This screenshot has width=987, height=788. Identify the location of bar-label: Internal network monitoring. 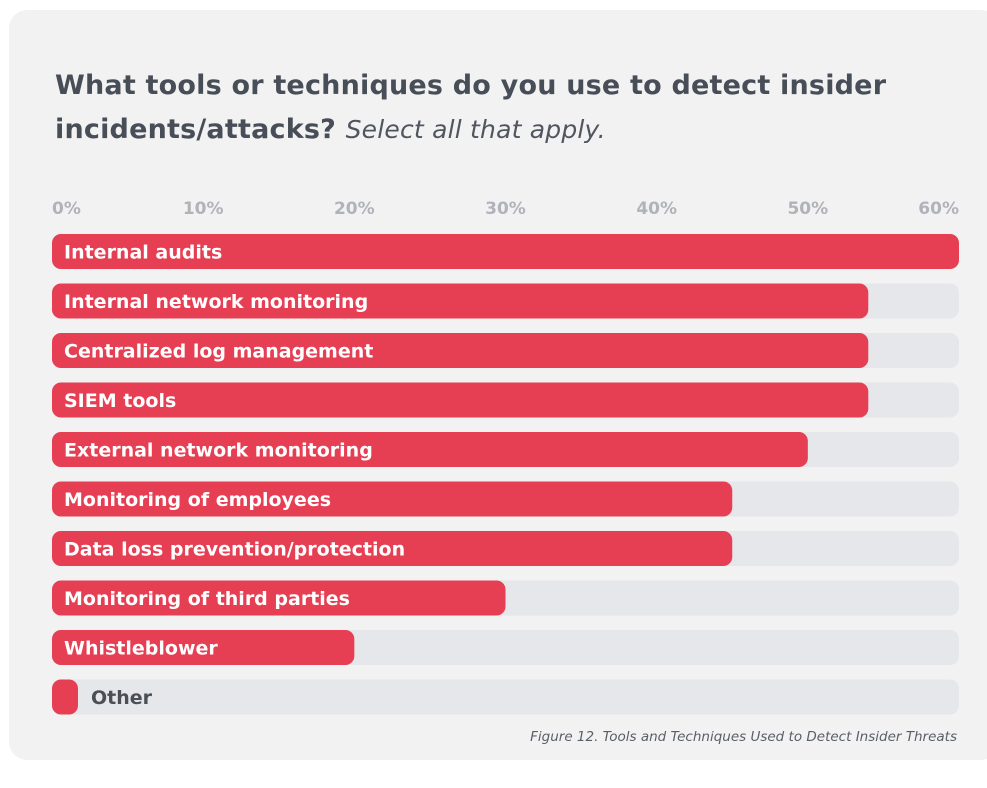
(216, 302).